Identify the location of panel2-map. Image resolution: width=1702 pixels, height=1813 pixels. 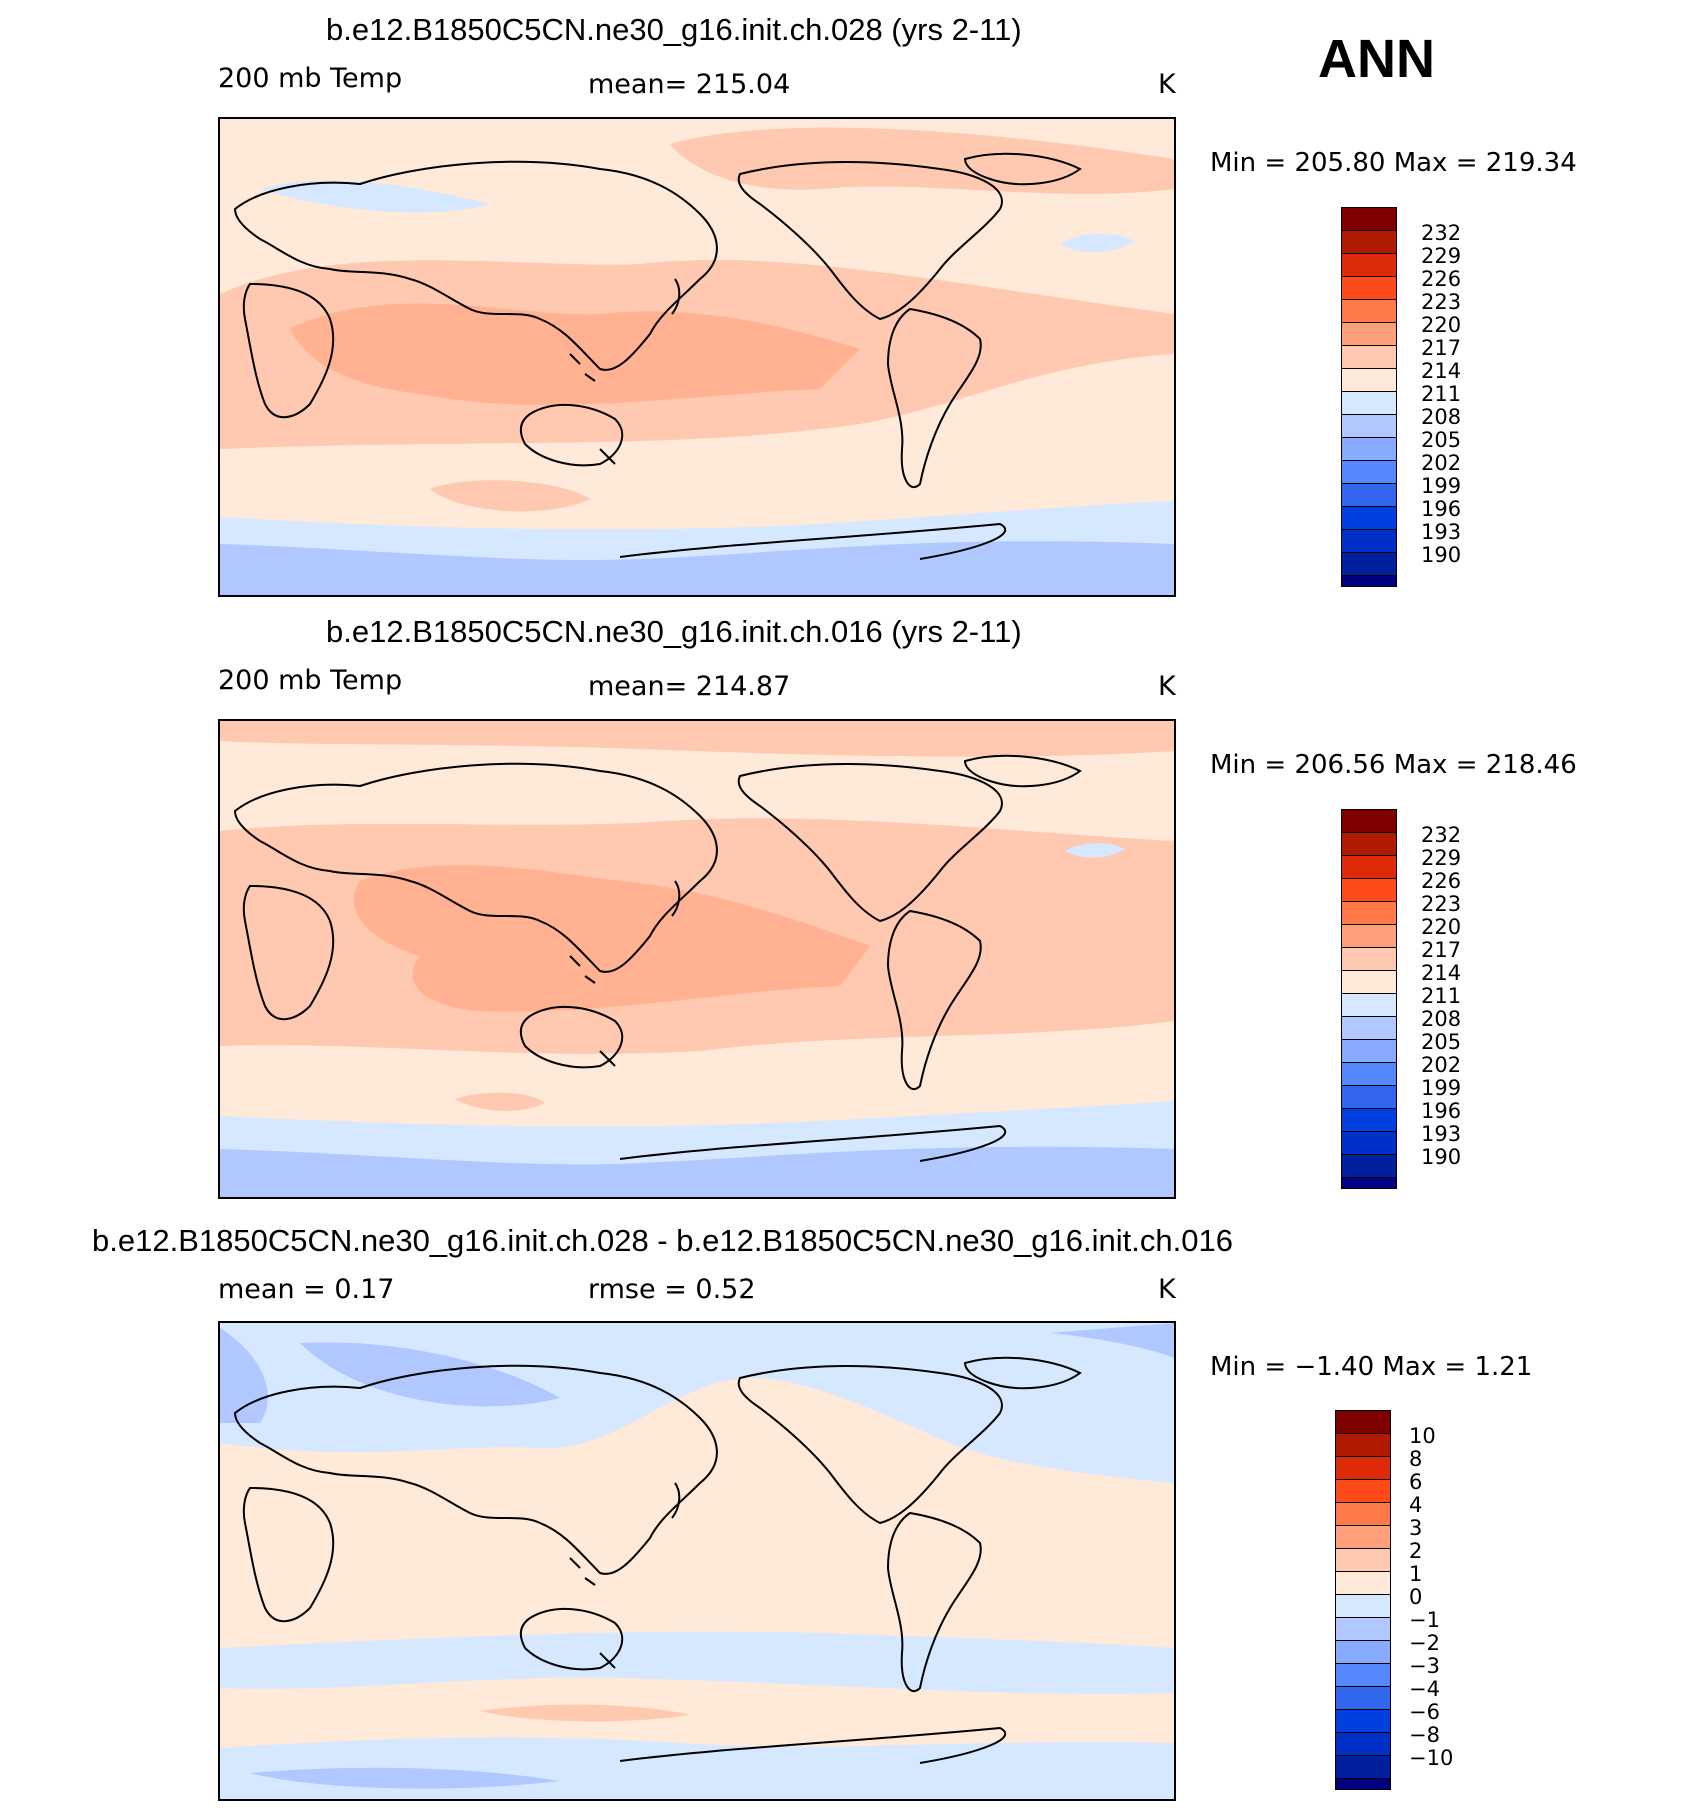
(697, 959).